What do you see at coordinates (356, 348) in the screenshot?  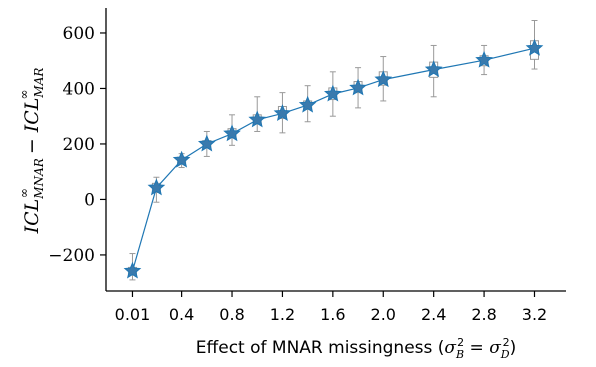 I see `x-axis-title: Effect of MNAR missingness (σB2 = σD2)` at bounding box center [356, 348].